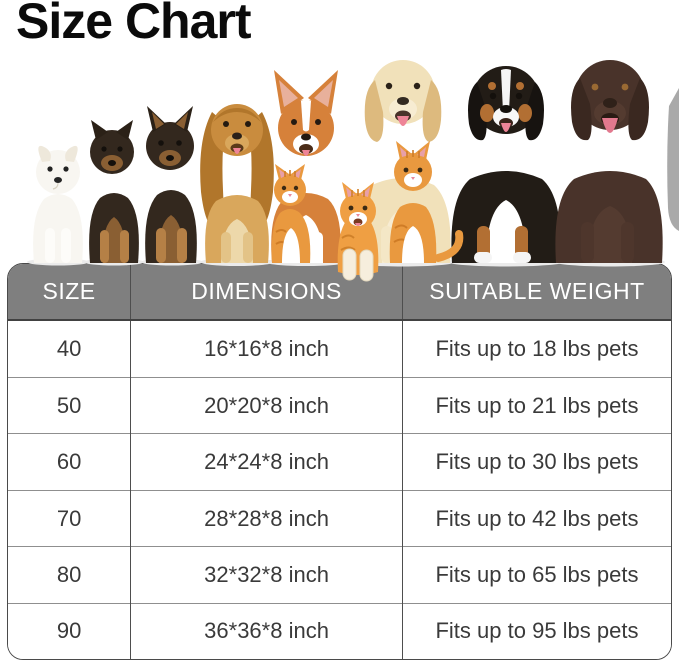 Image resolution: width=679 pixels, height=667 pixels. What do you see at coordinates (69, 349) in the screenshot?
I see `size-cell: 40` at bounding box center [69, 349].